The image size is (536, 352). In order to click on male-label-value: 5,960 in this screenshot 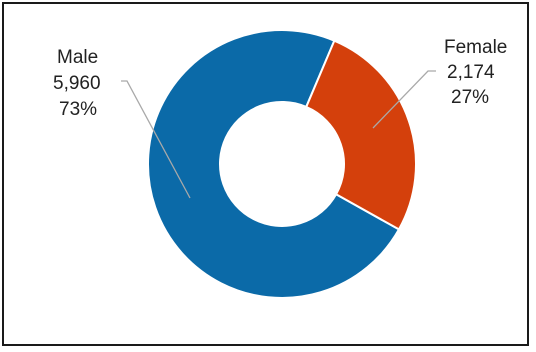, I will do `click(77, 83)`.